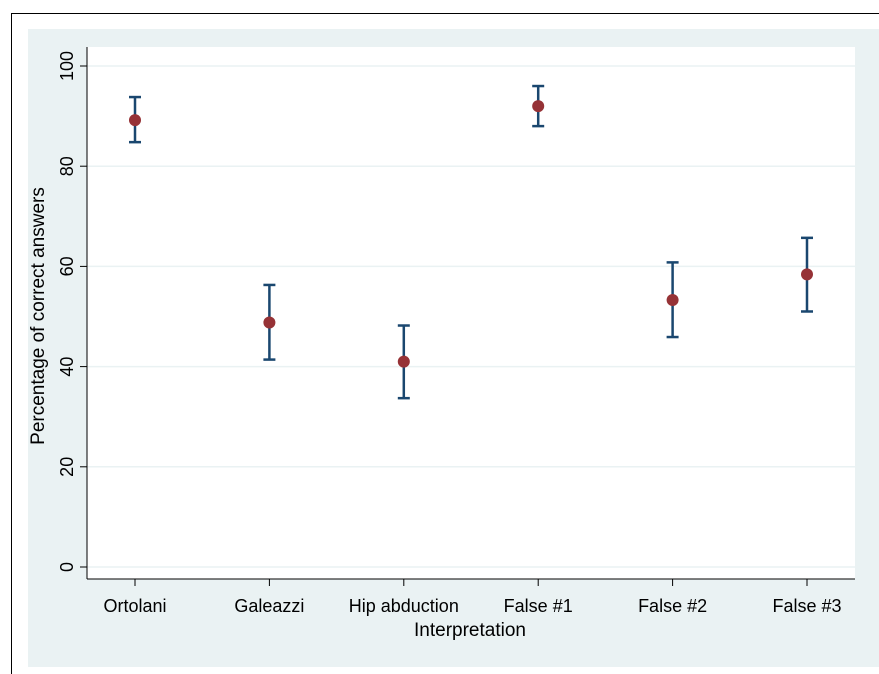 This screenshot has height=674, width=879. Describe the element at coordinates (67, 467) in the screenshot. I see `y-tick-label: 20` at that location.